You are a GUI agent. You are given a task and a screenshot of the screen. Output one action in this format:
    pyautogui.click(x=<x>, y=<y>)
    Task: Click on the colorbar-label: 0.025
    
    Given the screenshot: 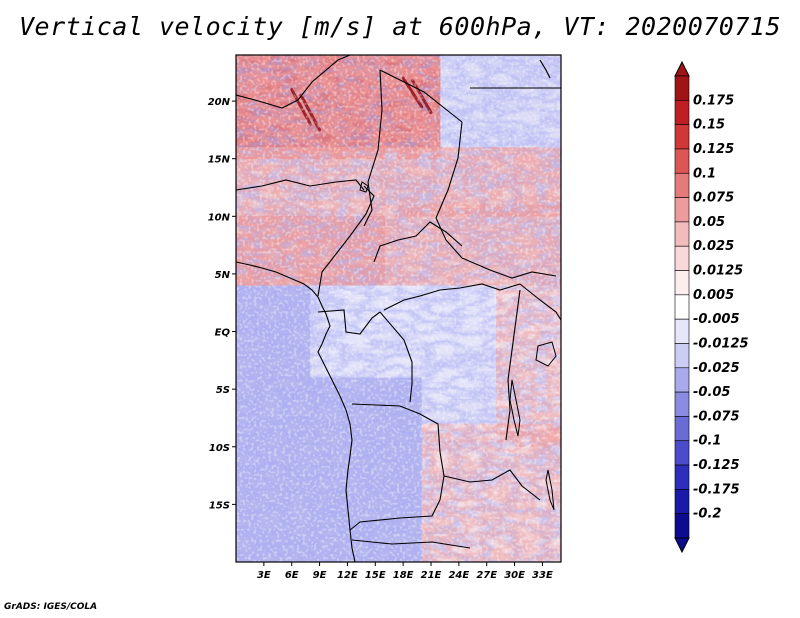 What is the action you would take?
    pyautogui.click(x=713, y=246)
    